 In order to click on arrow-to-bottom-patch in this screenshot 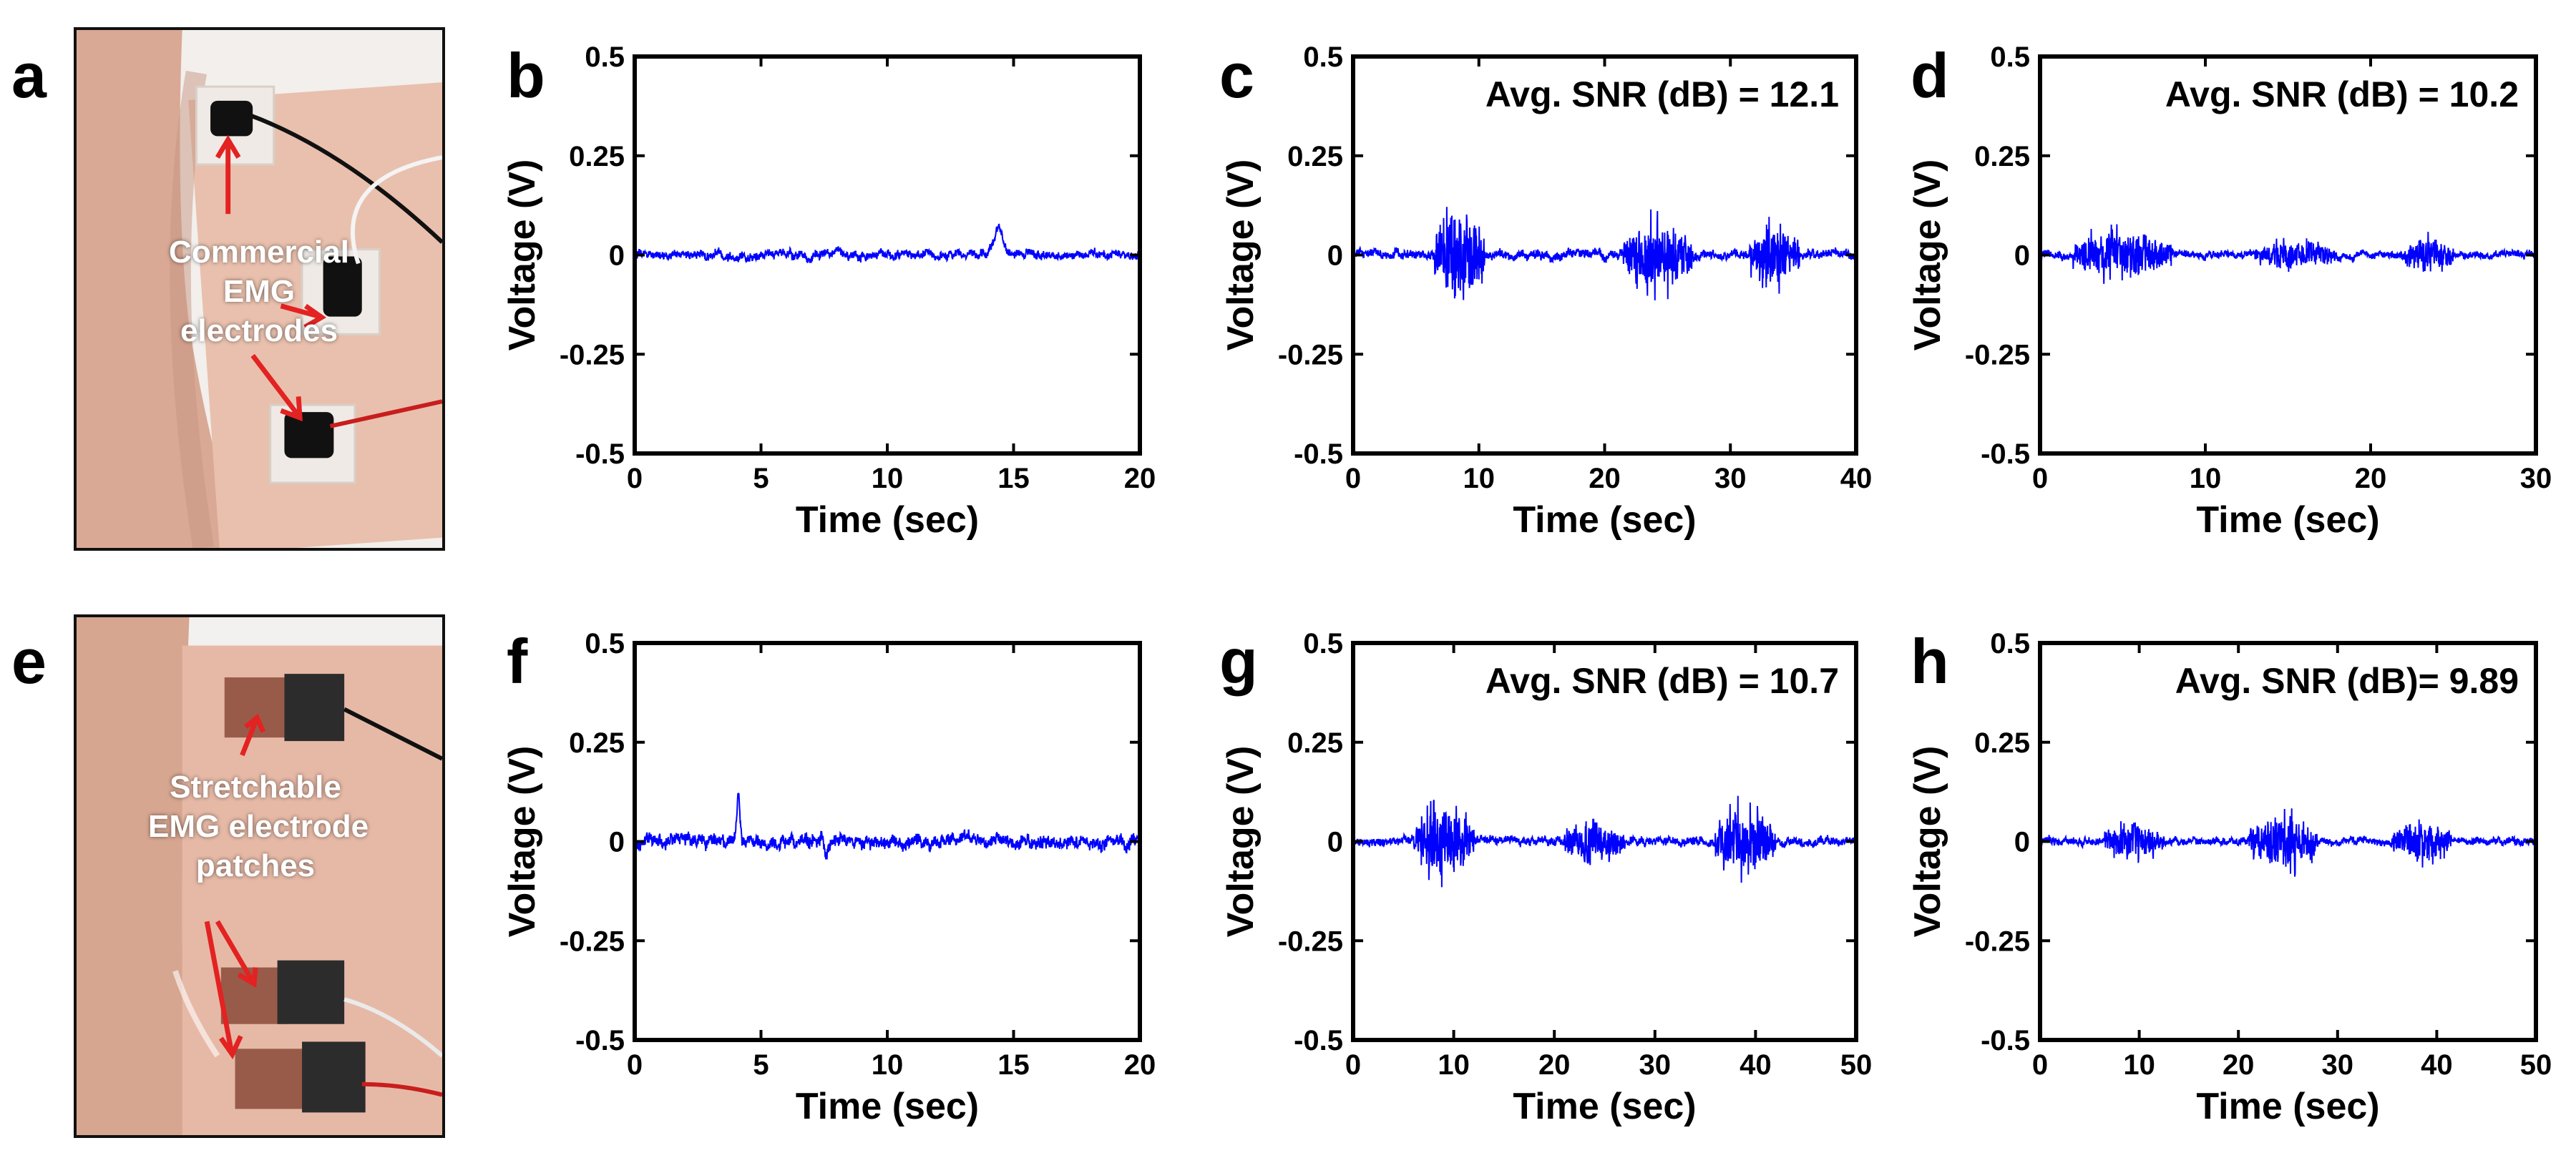, I will do `click(223, 990)`.